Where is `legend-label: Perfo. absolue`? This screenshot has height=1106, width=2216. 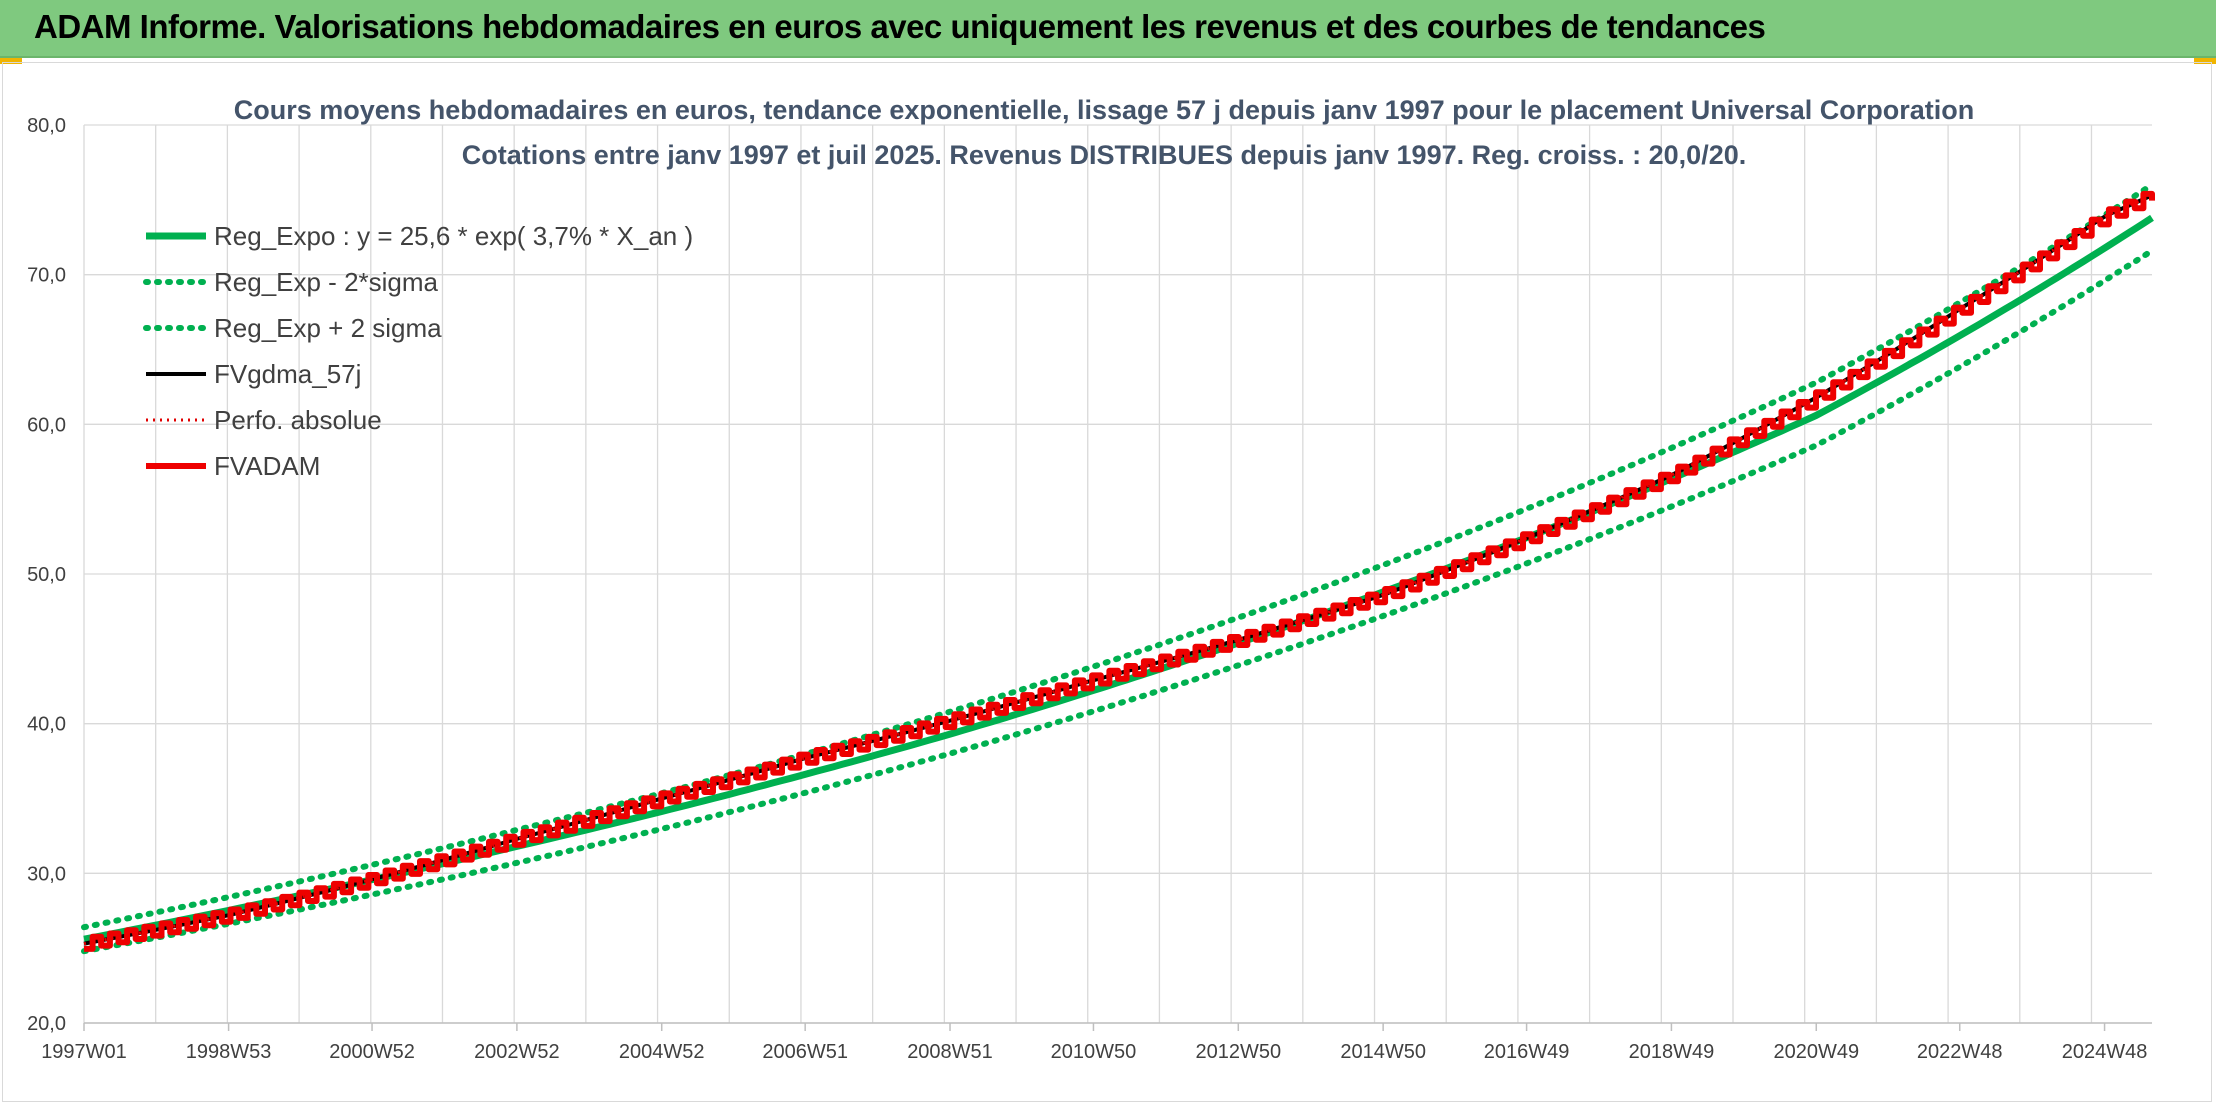
legend-label: Perfo. absolue is located at coordinates (298, 420).